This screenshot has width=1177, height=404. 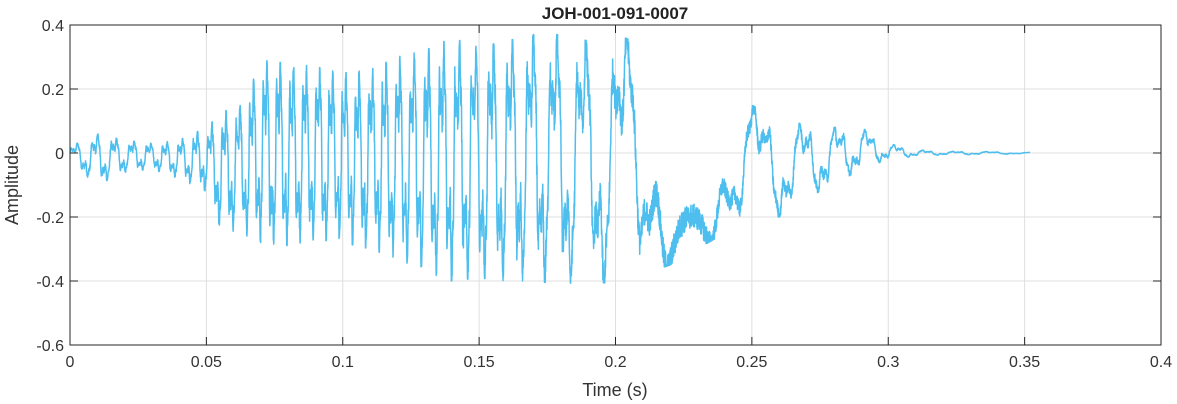 I want to click on x-tick-label: 0, so click(x=70, y=362).